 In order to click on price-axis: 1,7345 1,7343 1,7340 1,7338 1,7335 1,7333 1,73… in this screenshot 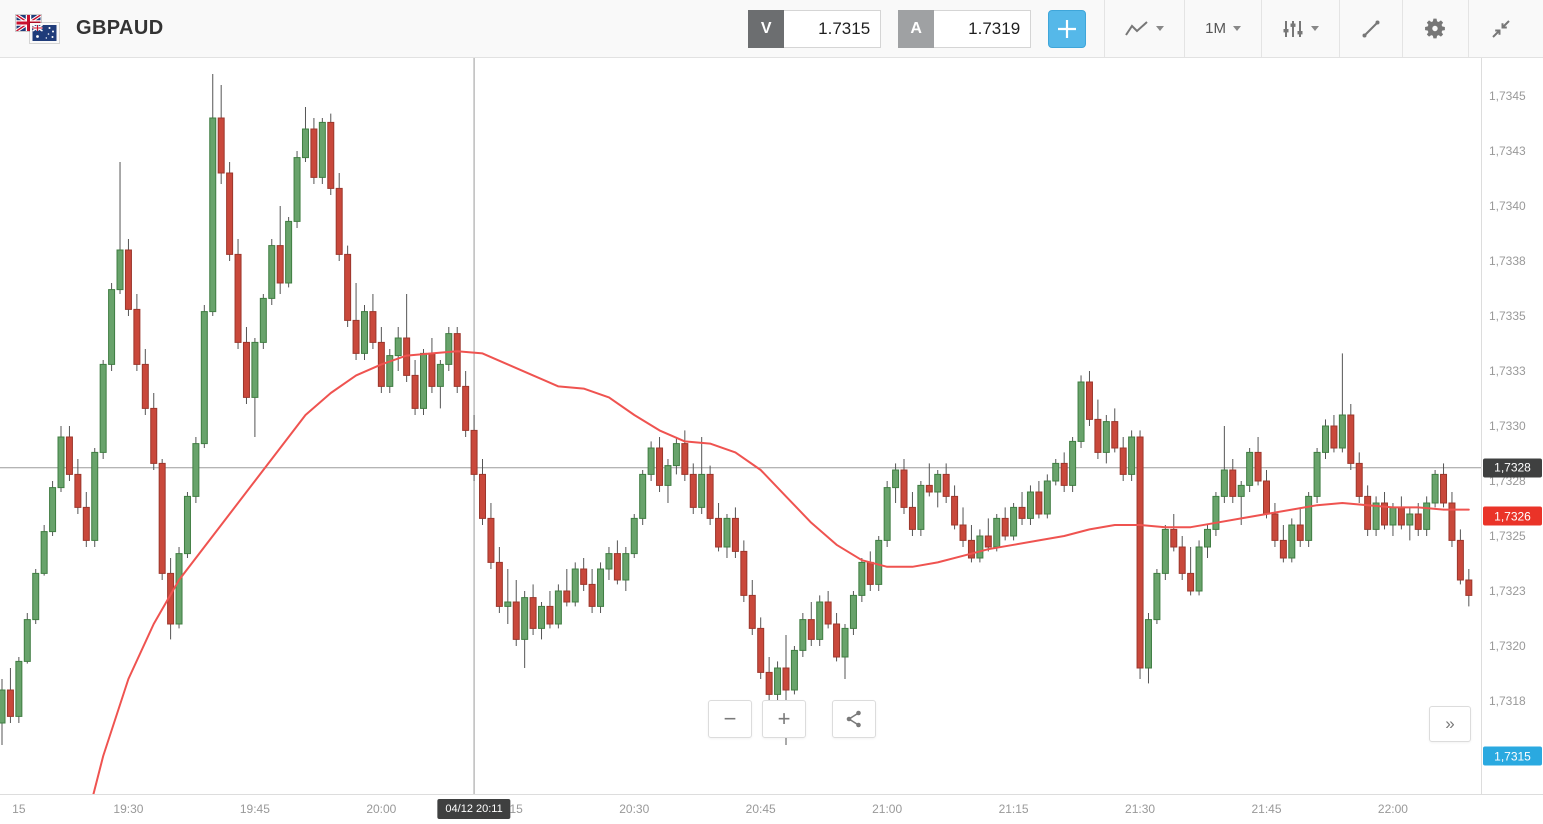, I will do `click(1512, 426)`.